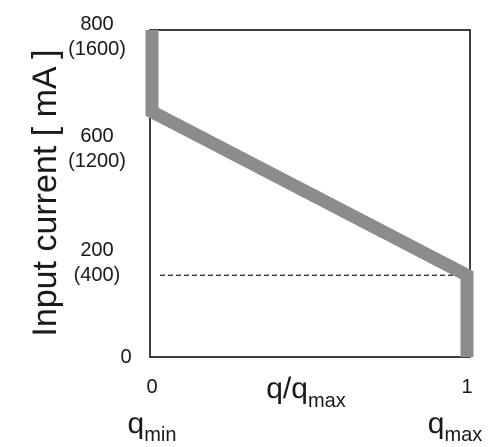  What do you see at coordinates (97, 275) in the screenshot?
I see `y-tick-alt-400: (400)` at bounding box center [97, 275].